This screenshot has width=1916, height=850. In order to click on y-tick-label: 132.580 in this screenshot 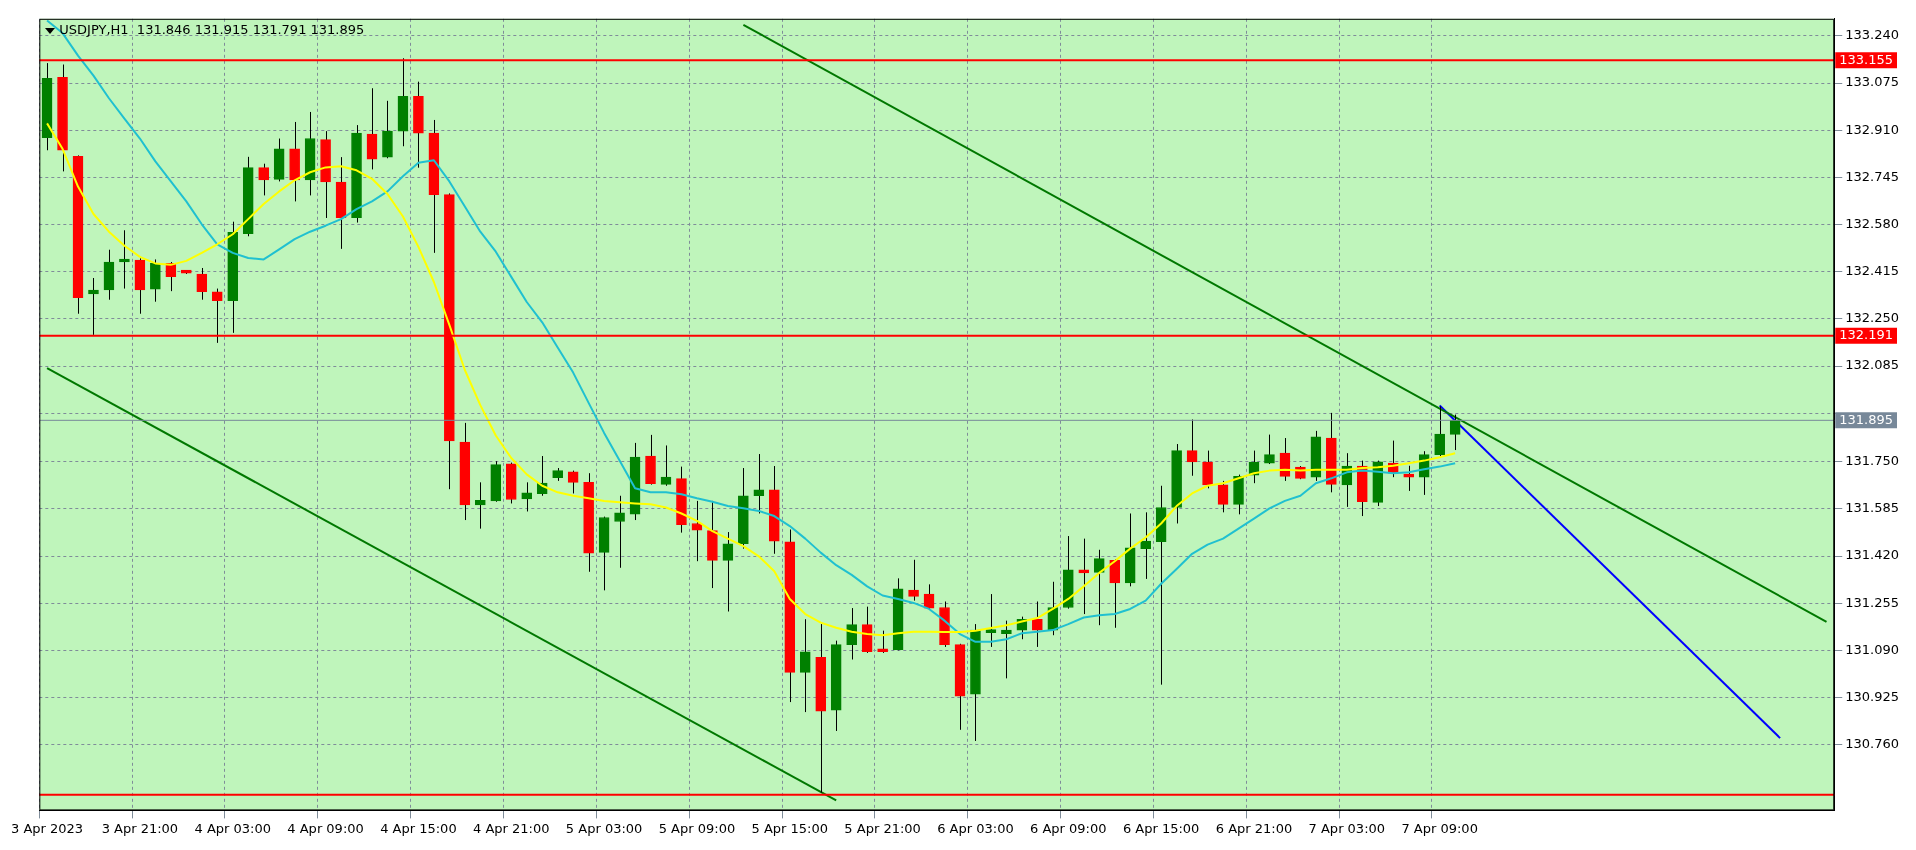, I will do `click(1872, 223)`.